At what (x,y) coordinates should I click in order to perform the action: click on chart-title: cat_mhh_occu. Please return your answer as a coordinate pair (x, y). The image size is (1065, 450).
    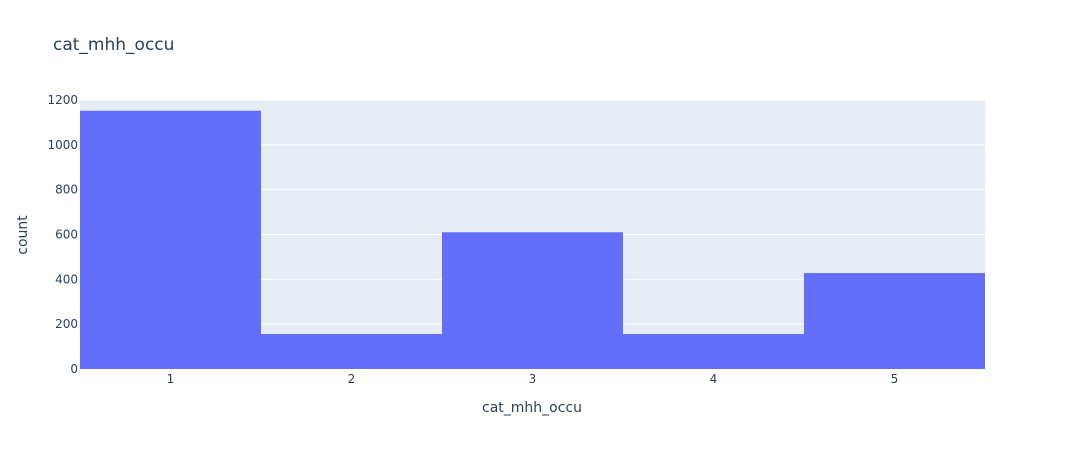
    Looking at the image, I should click on (113, 45).